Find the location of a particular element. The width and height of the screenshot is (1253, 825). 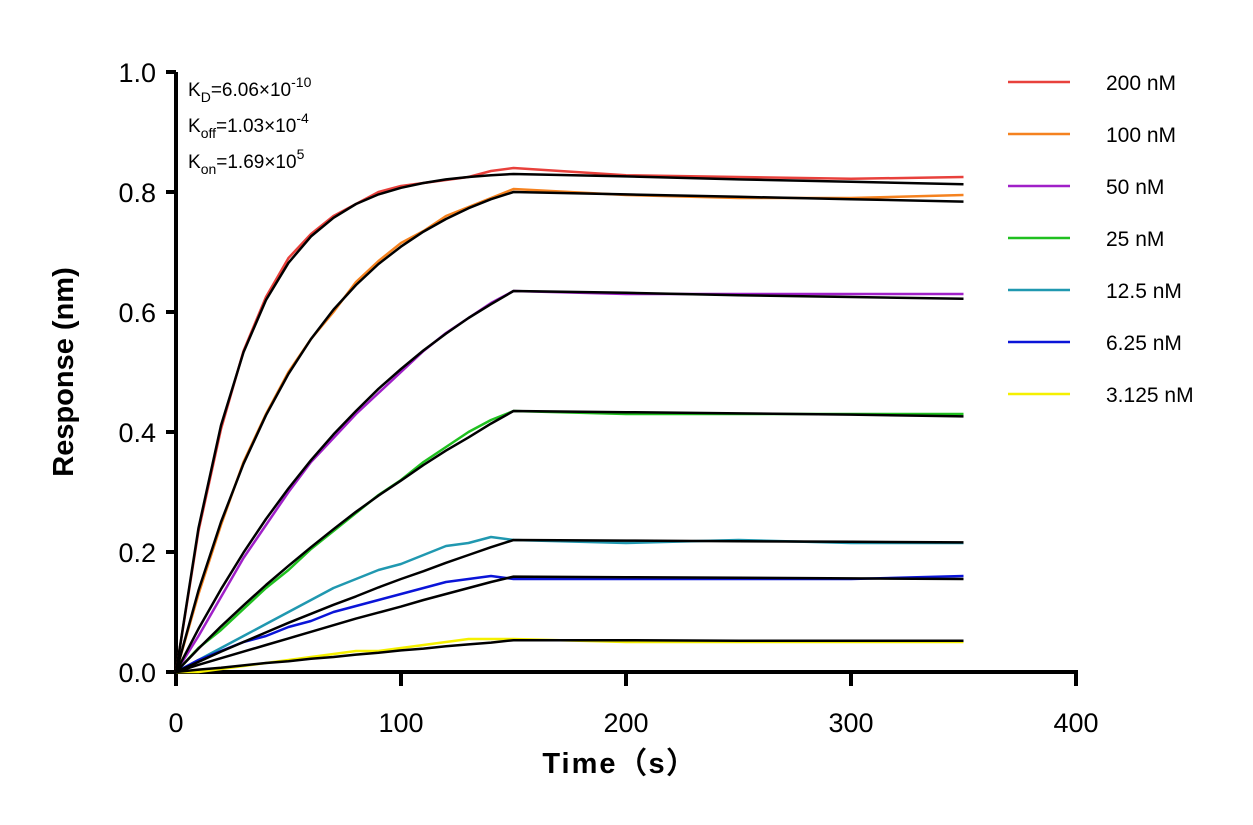

y-tick-label: 0.6 is located at coordinates (137, 313).